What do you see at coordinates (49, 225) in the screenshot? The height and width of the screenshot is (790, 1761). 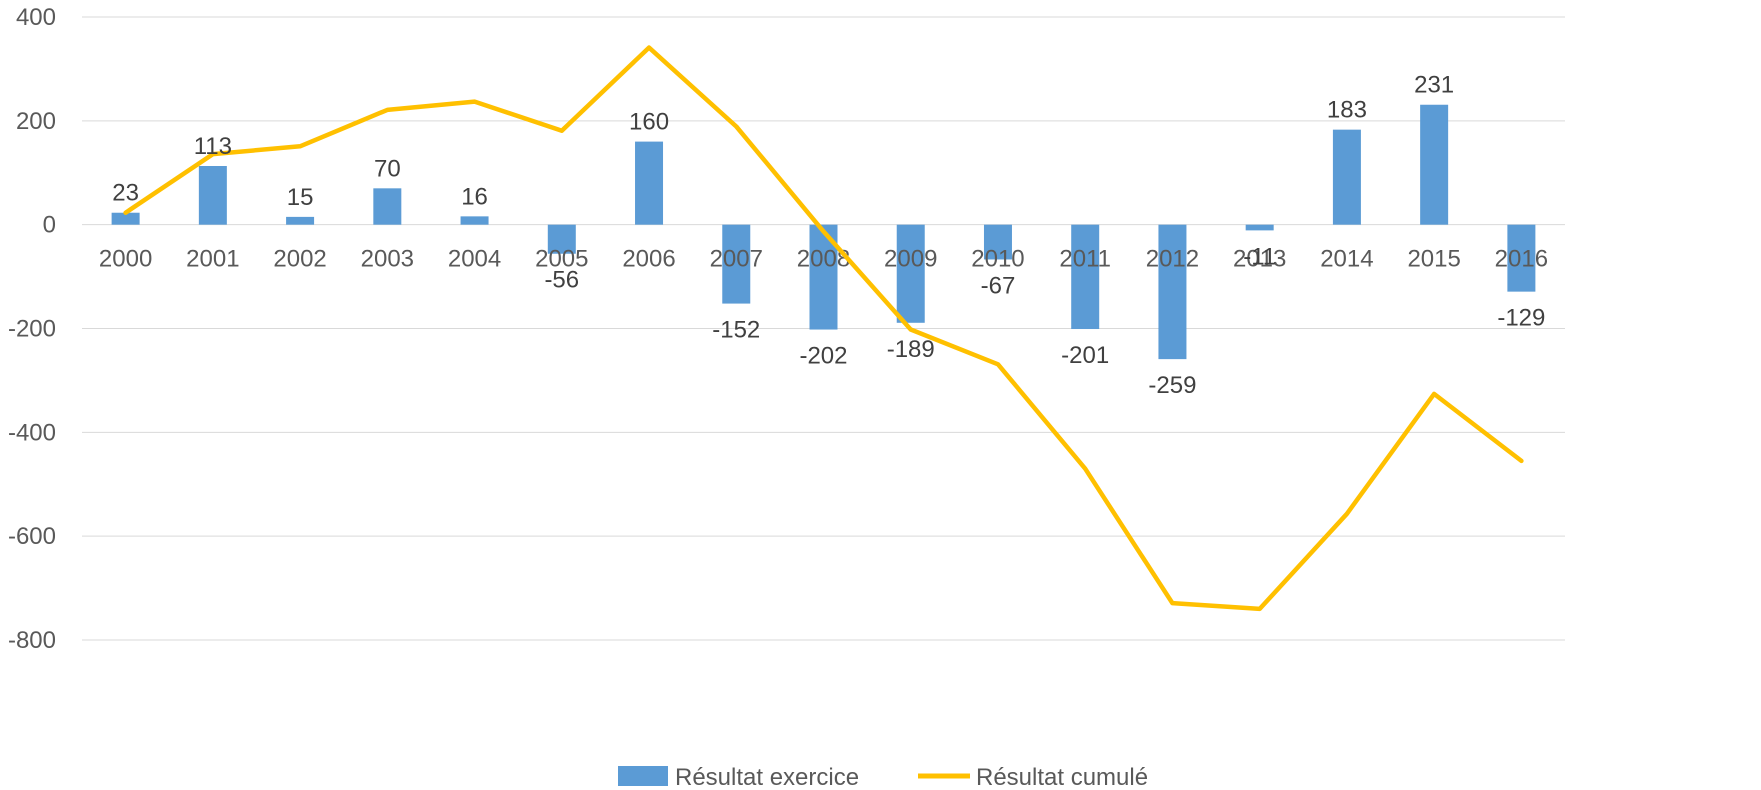 I see `y-tick-label: 0` at bounding box center [49, 225].